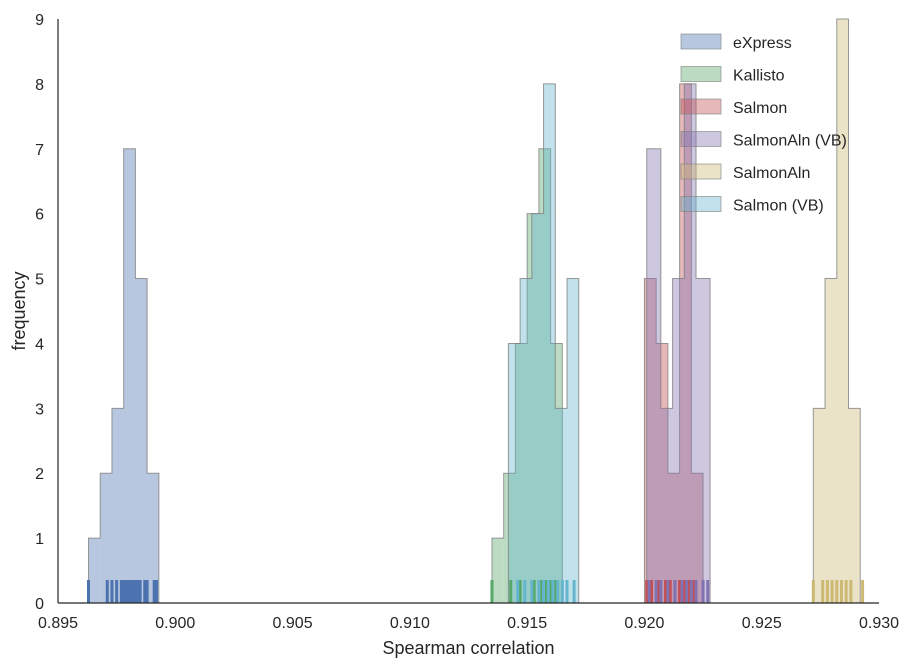 The width and height of the screenshot is (906, 665). I want to click on x-tick-label: 0.920, so click(644, 623).